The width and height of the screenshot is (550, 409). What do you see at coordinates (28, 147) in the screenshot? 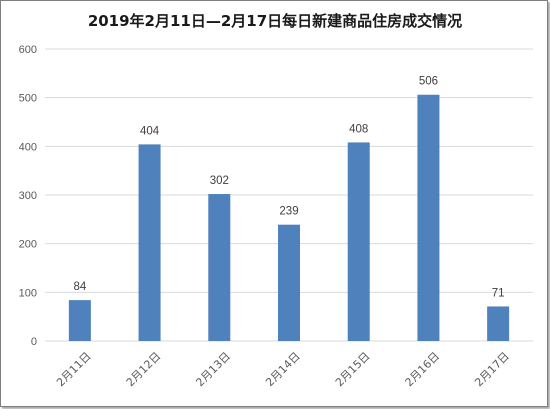
I see `y-tick-label: 400` at bounding box center [28, 147].